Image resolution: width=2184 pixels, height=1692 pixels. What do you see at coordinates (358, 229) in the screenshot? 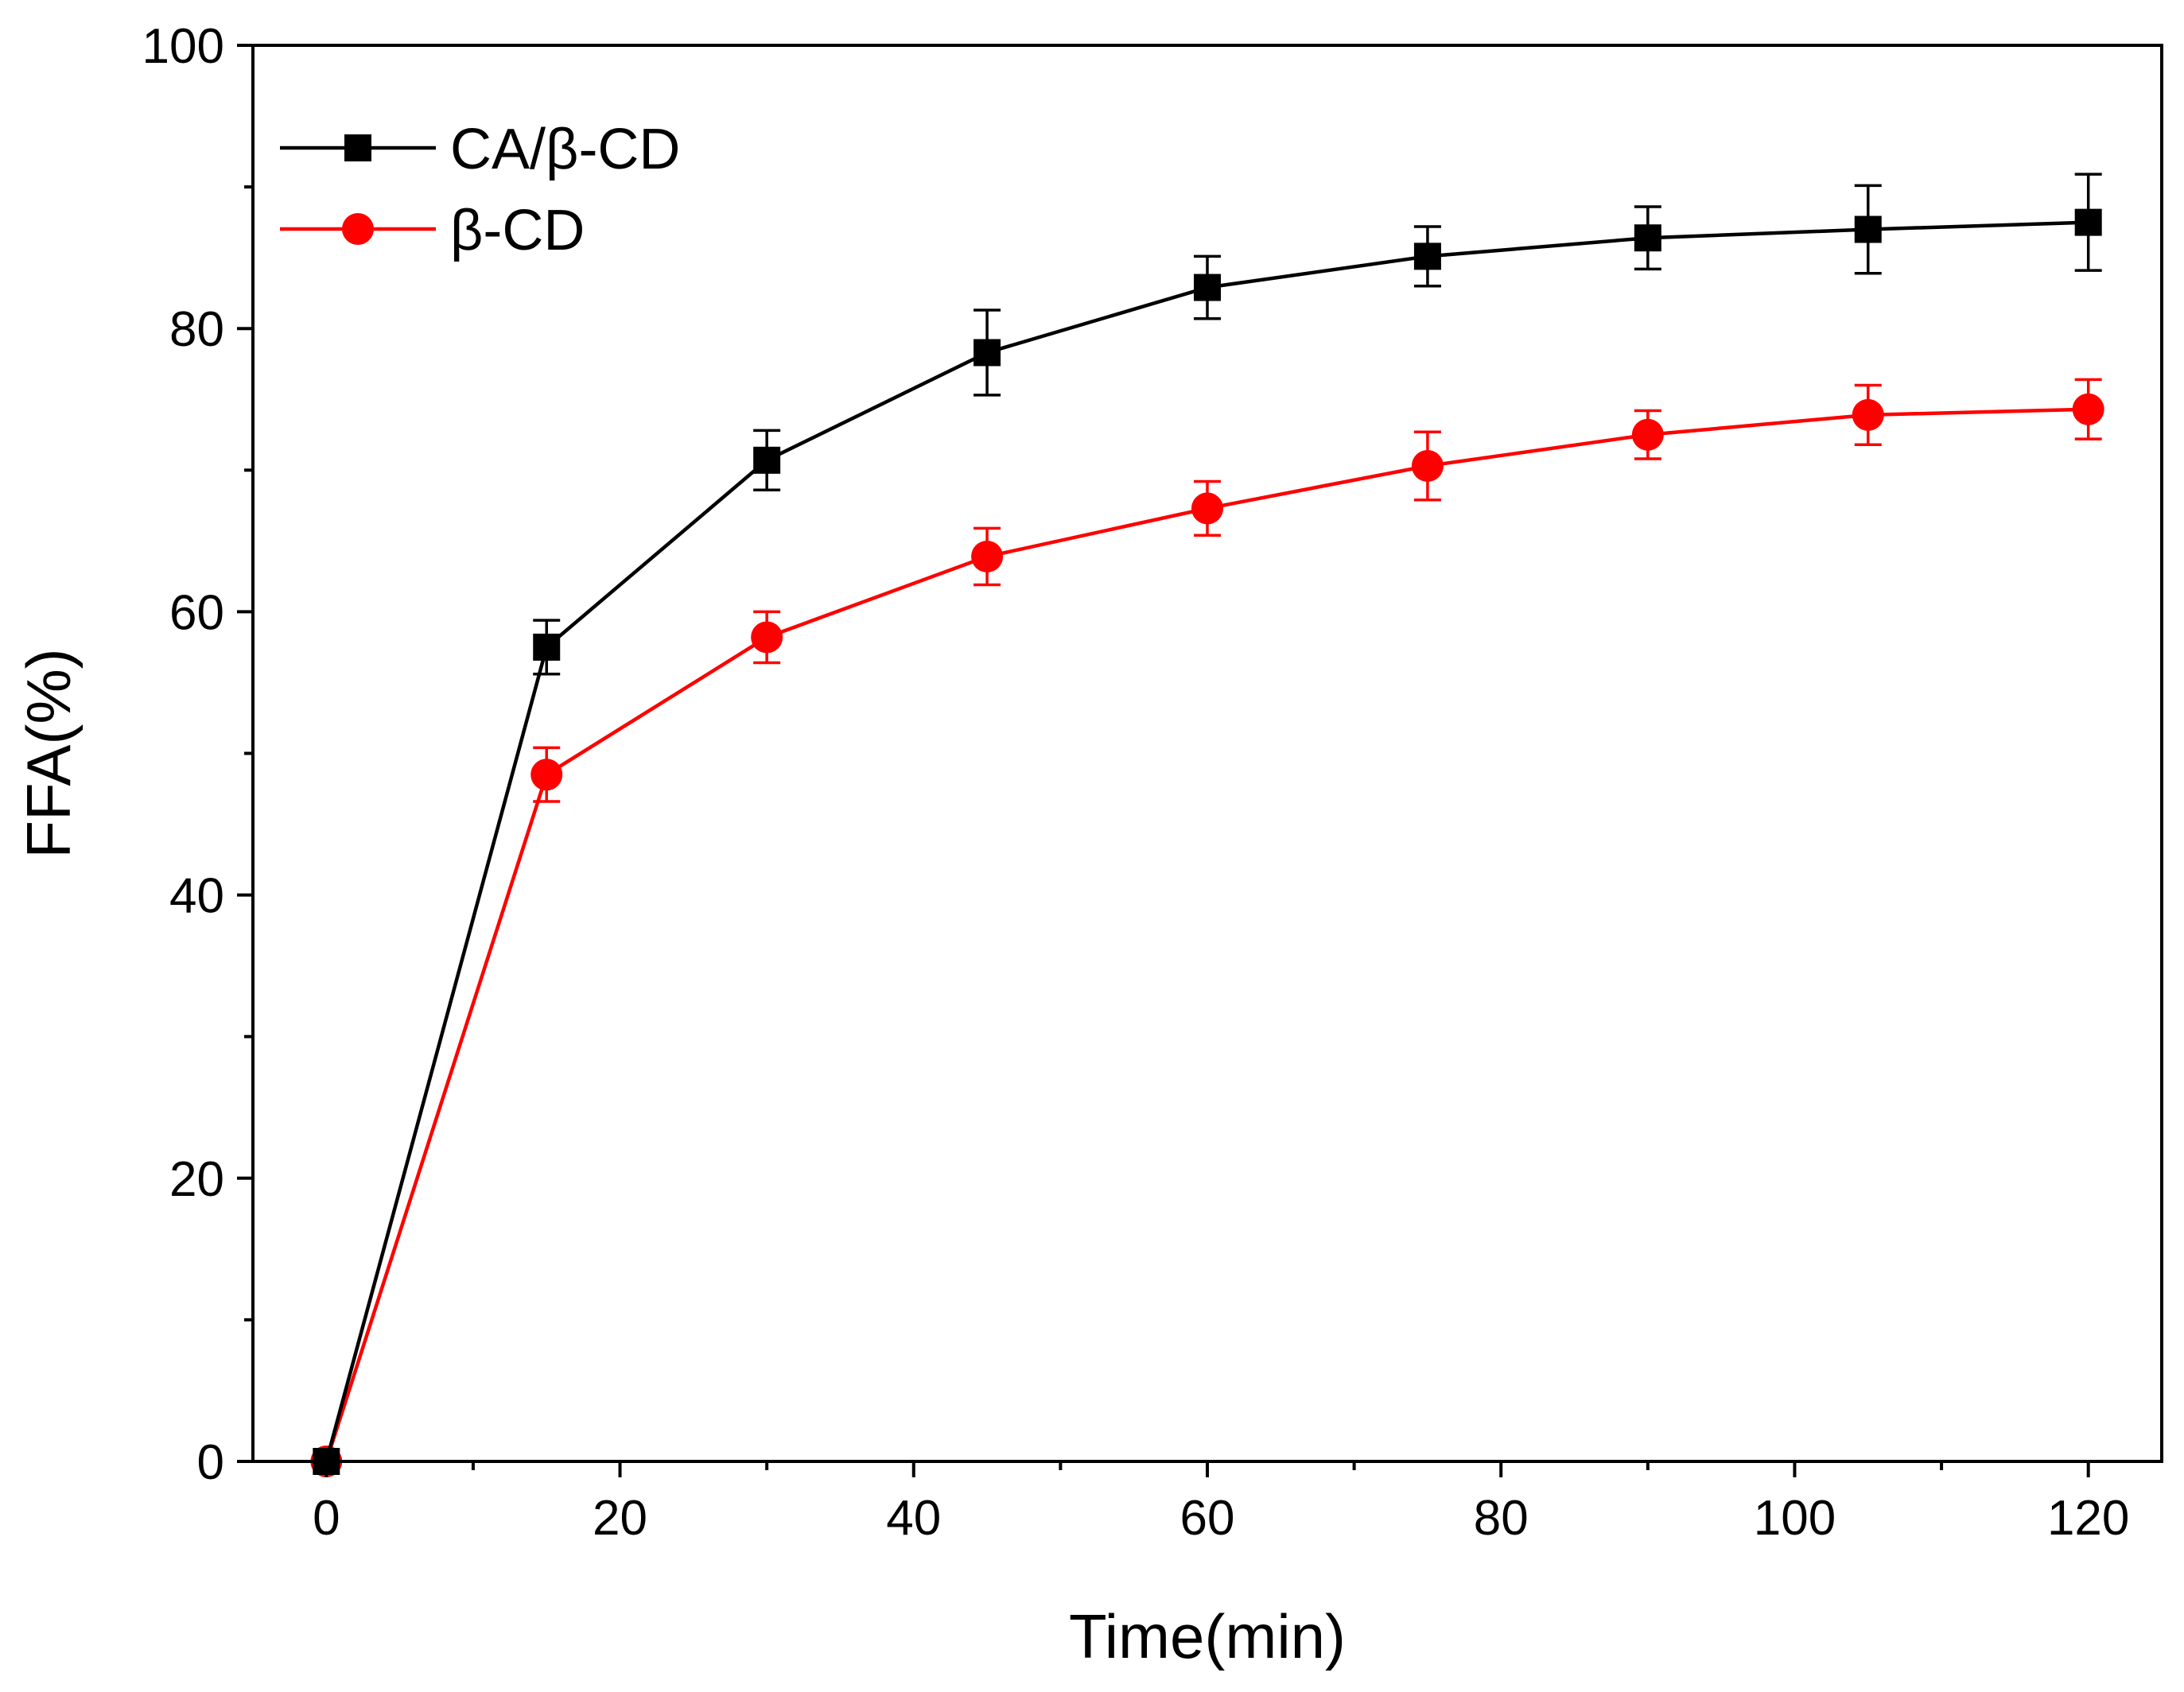
I see `legend-marker-circle` at bounding box center [358, 229].